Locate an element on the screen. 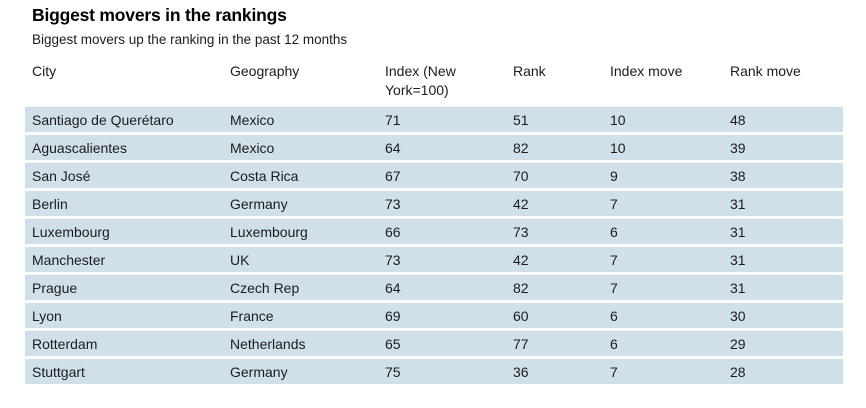  cell-city: Berlin is located at coordinates (50, 203).